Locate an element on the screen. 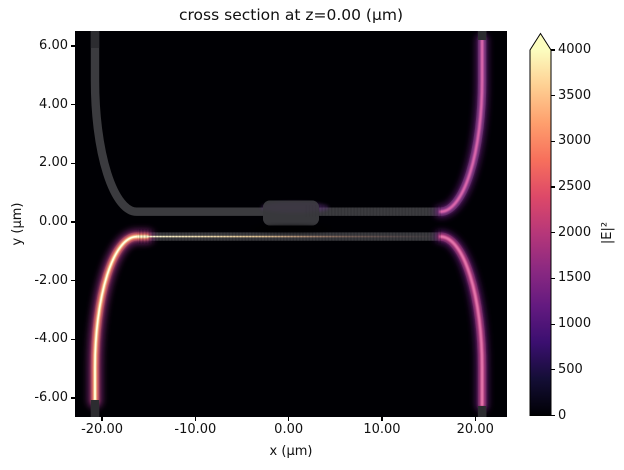 Image resolution: width=624 pixels, height=470 pixels. coupler-bump-overlay is located at coordinates (291, 213).